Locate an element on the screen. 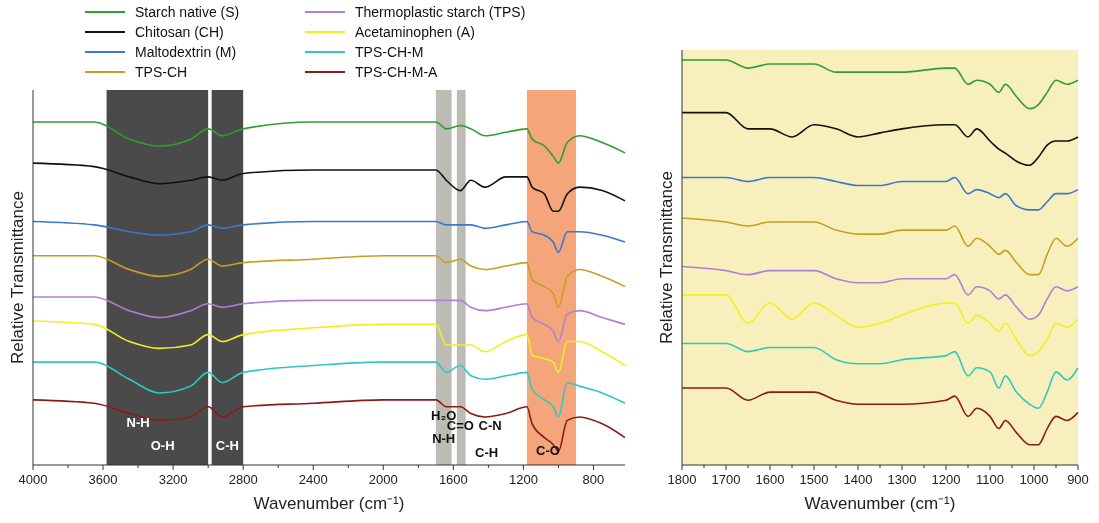 This screenshot has height=523, width=1099. x-tick-label: 2400 is located at coordinates (313, 479).